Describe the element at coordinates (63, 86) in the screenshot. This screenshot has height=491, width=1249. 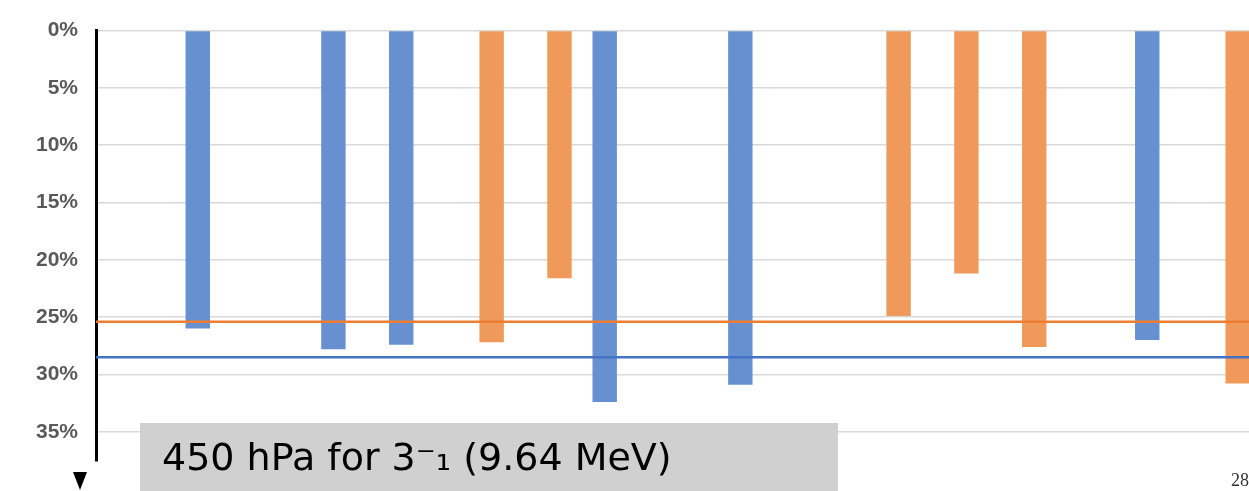
I see `y-tick-label: 5%` at that location.